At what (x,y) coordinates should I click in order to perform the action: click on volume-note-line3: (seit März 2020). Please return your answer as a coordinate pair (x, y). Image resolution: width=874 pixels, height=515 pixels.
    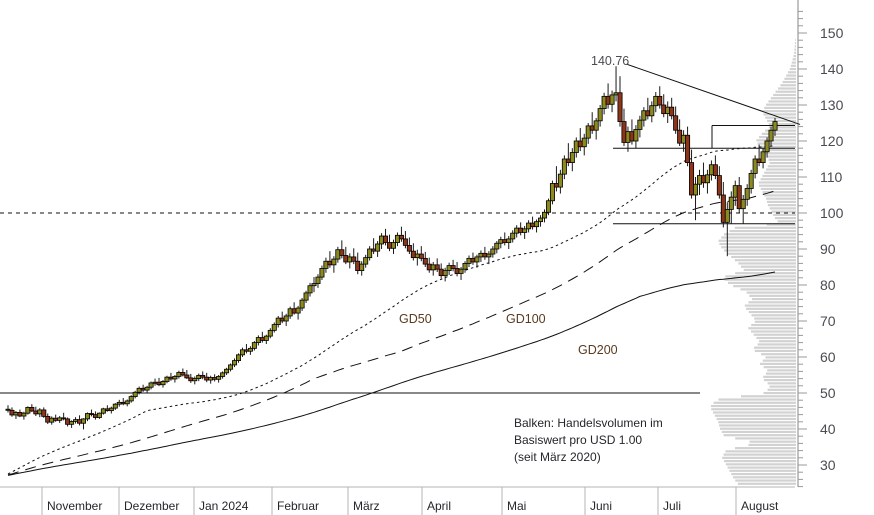
    Looking at the image, I should click on (557, 457).